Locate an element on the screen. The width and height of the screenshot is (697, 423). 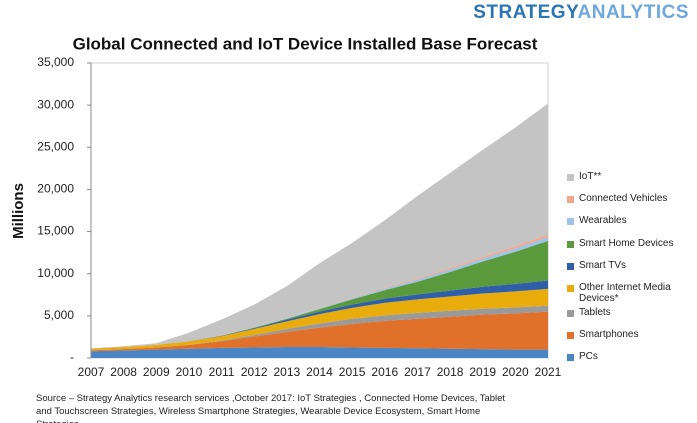
legend-item: PCs is located at coordinates (631, 356).